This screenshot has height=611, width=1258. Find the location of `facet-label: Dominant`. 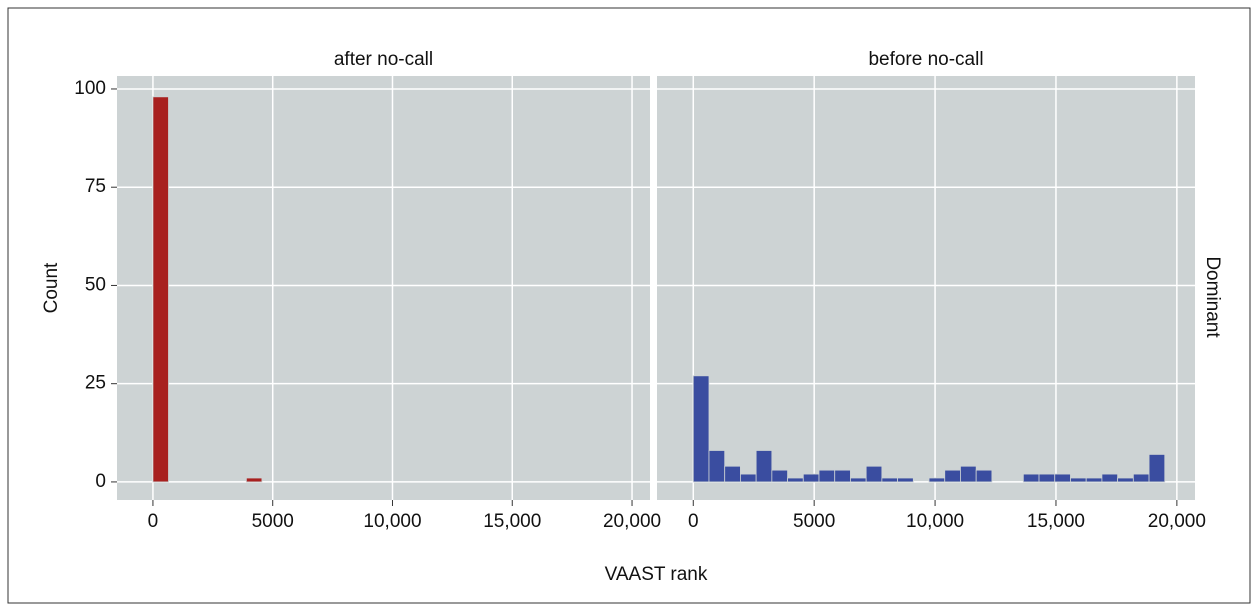

facet-label: Dominant is located at coordinates (1212, 297).